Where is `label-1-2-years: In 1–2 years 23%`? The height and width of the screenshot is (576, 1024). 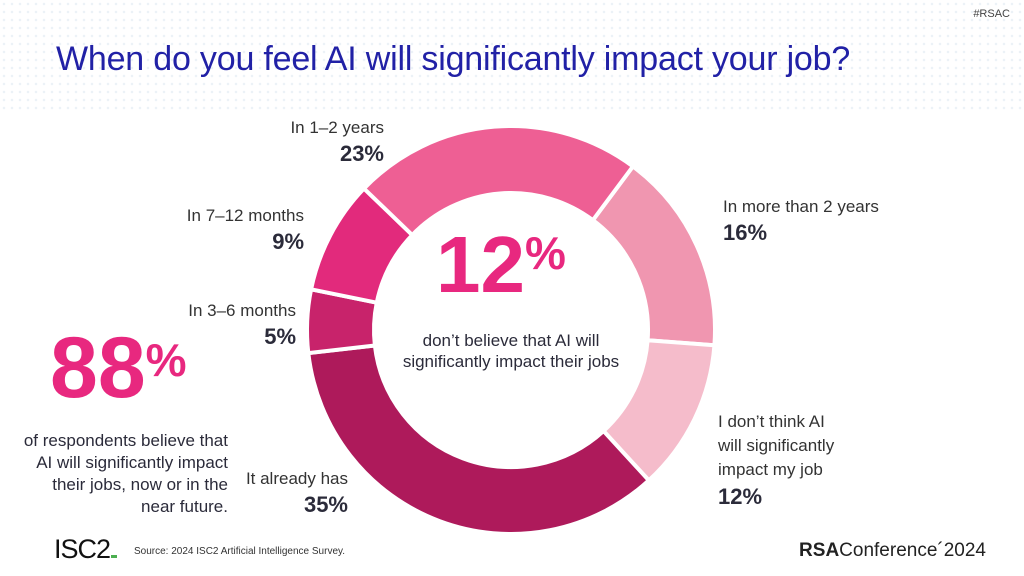
label-1-2-years: In 1–2 years 23% is located at coordinates (337, 142).